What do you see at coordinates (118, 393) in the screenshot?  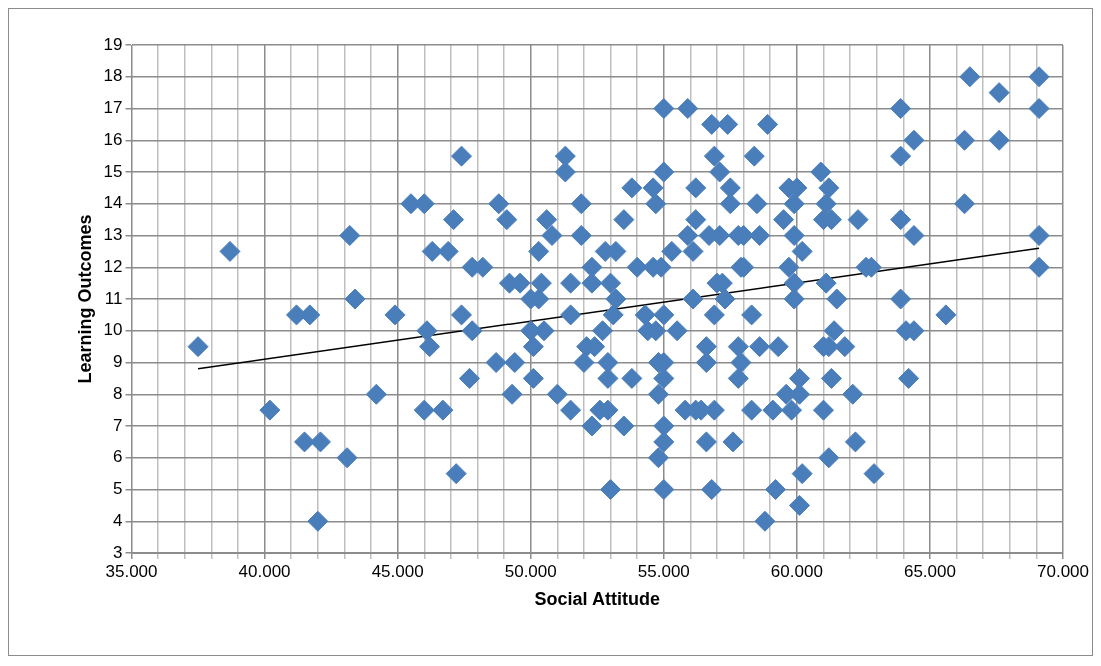 I see `y-tick-label: 8` at bounding box center [118, 393].